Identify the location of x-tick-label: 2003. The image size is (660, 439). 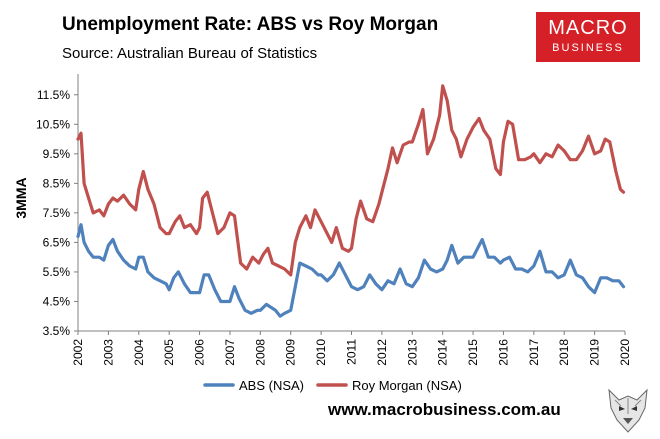
(108, 352).